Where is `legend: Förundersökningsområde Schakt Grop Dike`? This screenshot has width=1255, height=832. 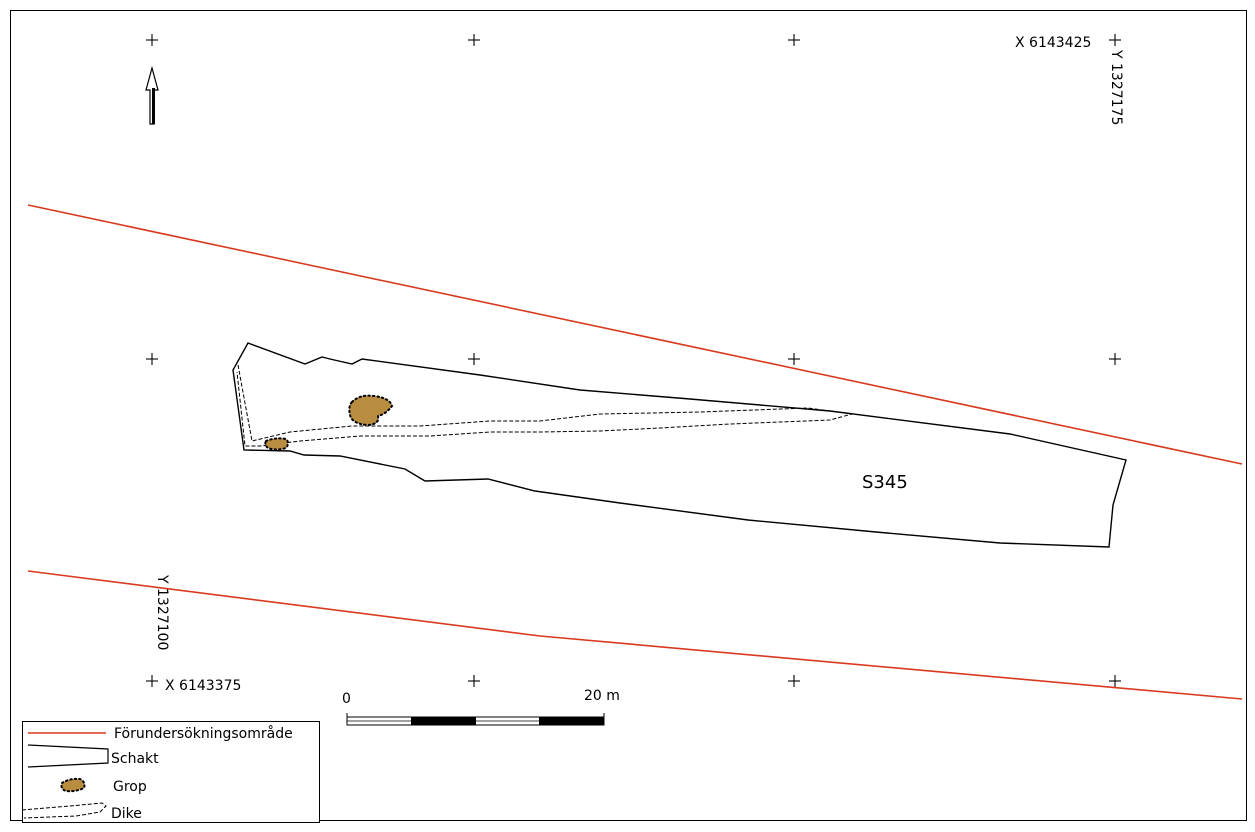
legend: Förundersökningsområde Schakt Grop Dike is located at coordinates (171, 772).